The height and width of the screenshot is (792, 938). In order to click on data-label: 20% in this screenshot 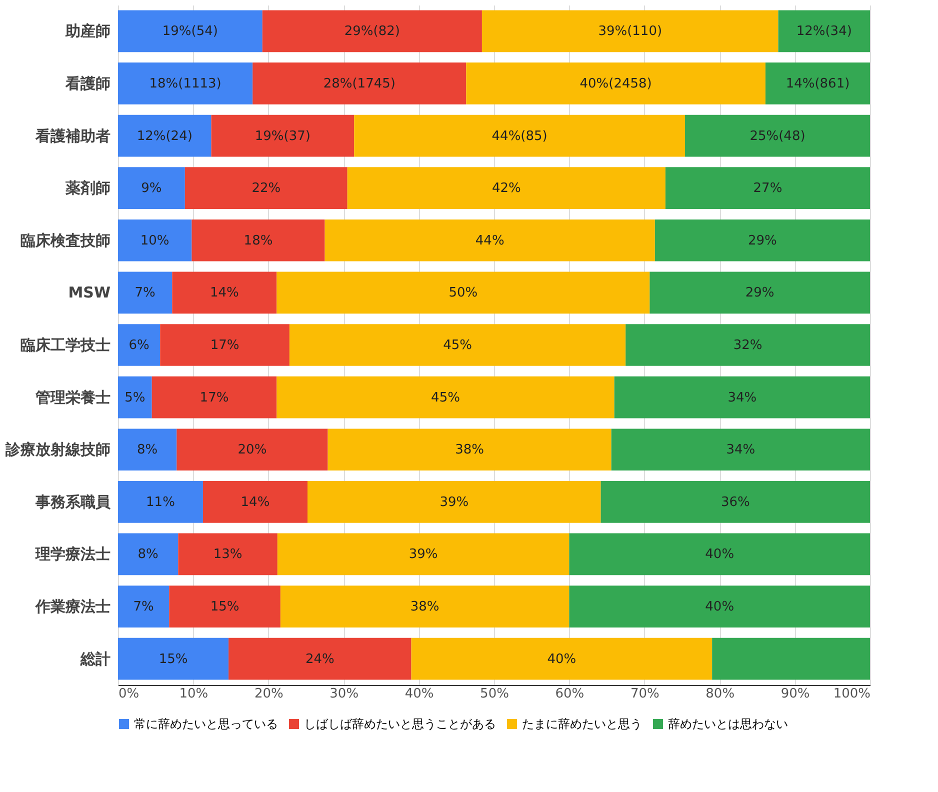, I will do `click(252, 450)`.